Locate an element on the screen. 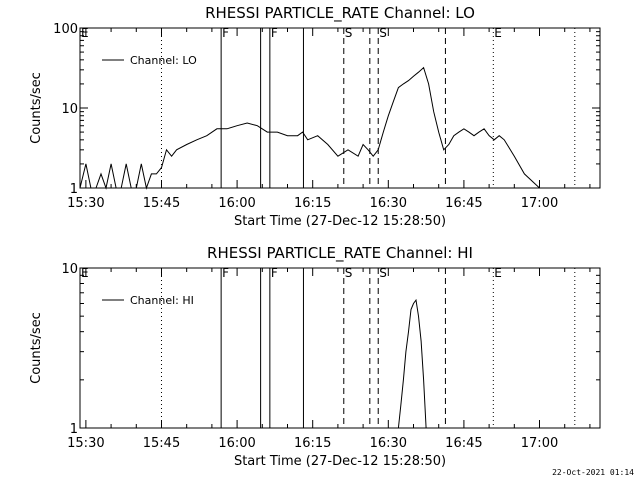  chart-title: RHESSI PARTICLE_RATE Channel: LO is located at coordinates (340, 13).